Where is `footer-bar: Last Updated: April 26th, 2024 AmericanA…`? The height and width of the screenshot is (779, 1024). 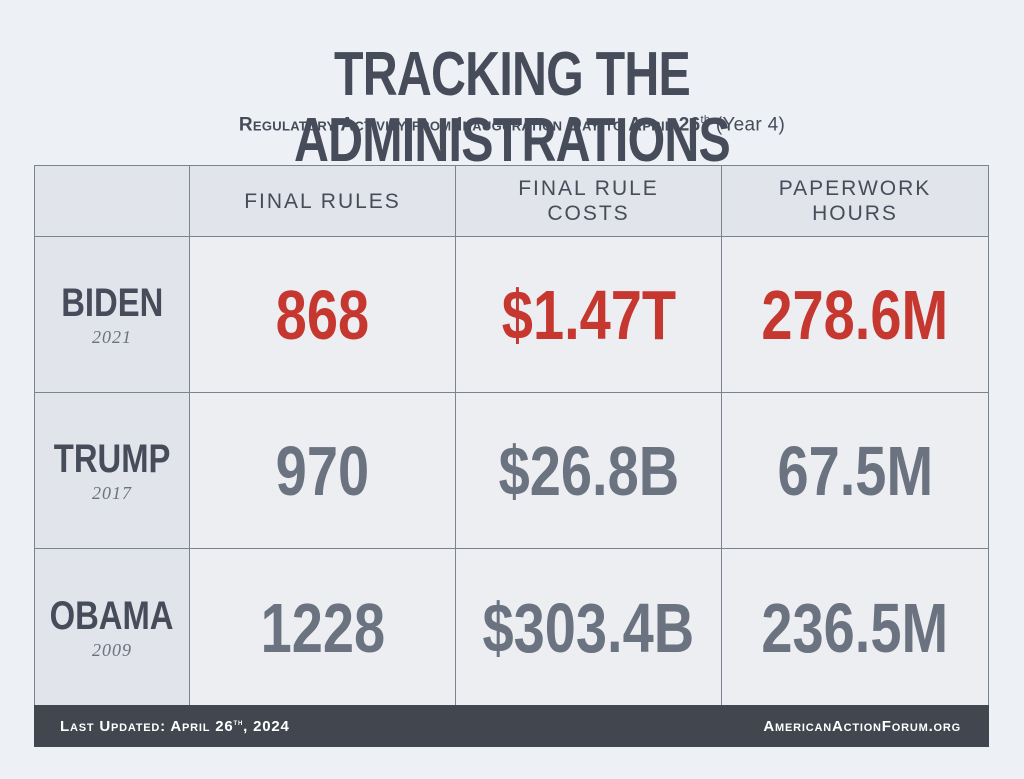 footer-bar: Last Updated: April 26th, 2024 AmericanA… is located at coordinates (511, 726).